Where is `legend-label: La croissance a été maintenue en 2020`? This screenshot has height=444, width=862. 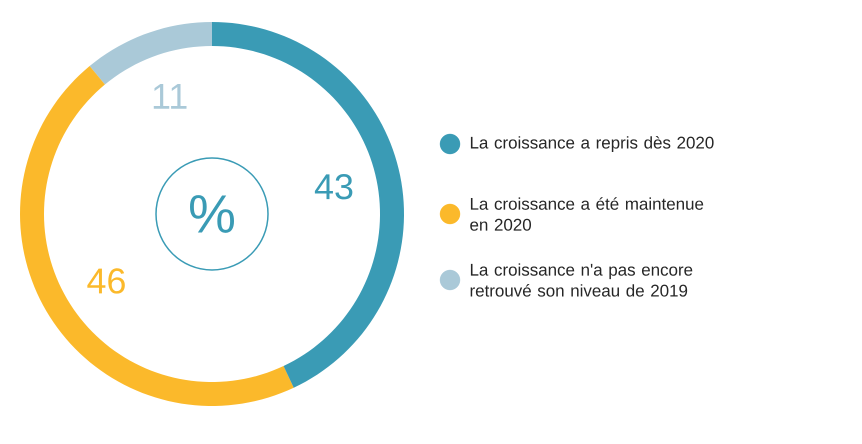 legend-label: La croissance a été maintenue en 2020 is located at coordinates (587, 214).